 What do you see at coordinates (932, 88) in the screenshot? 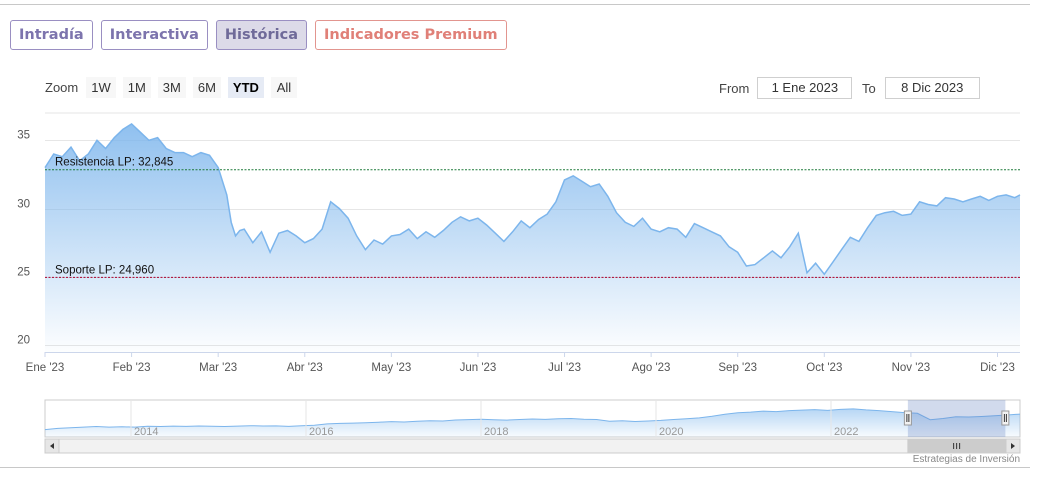
I see `to-date-input: 8 Dic 2023` at bounding box center [932, 88].